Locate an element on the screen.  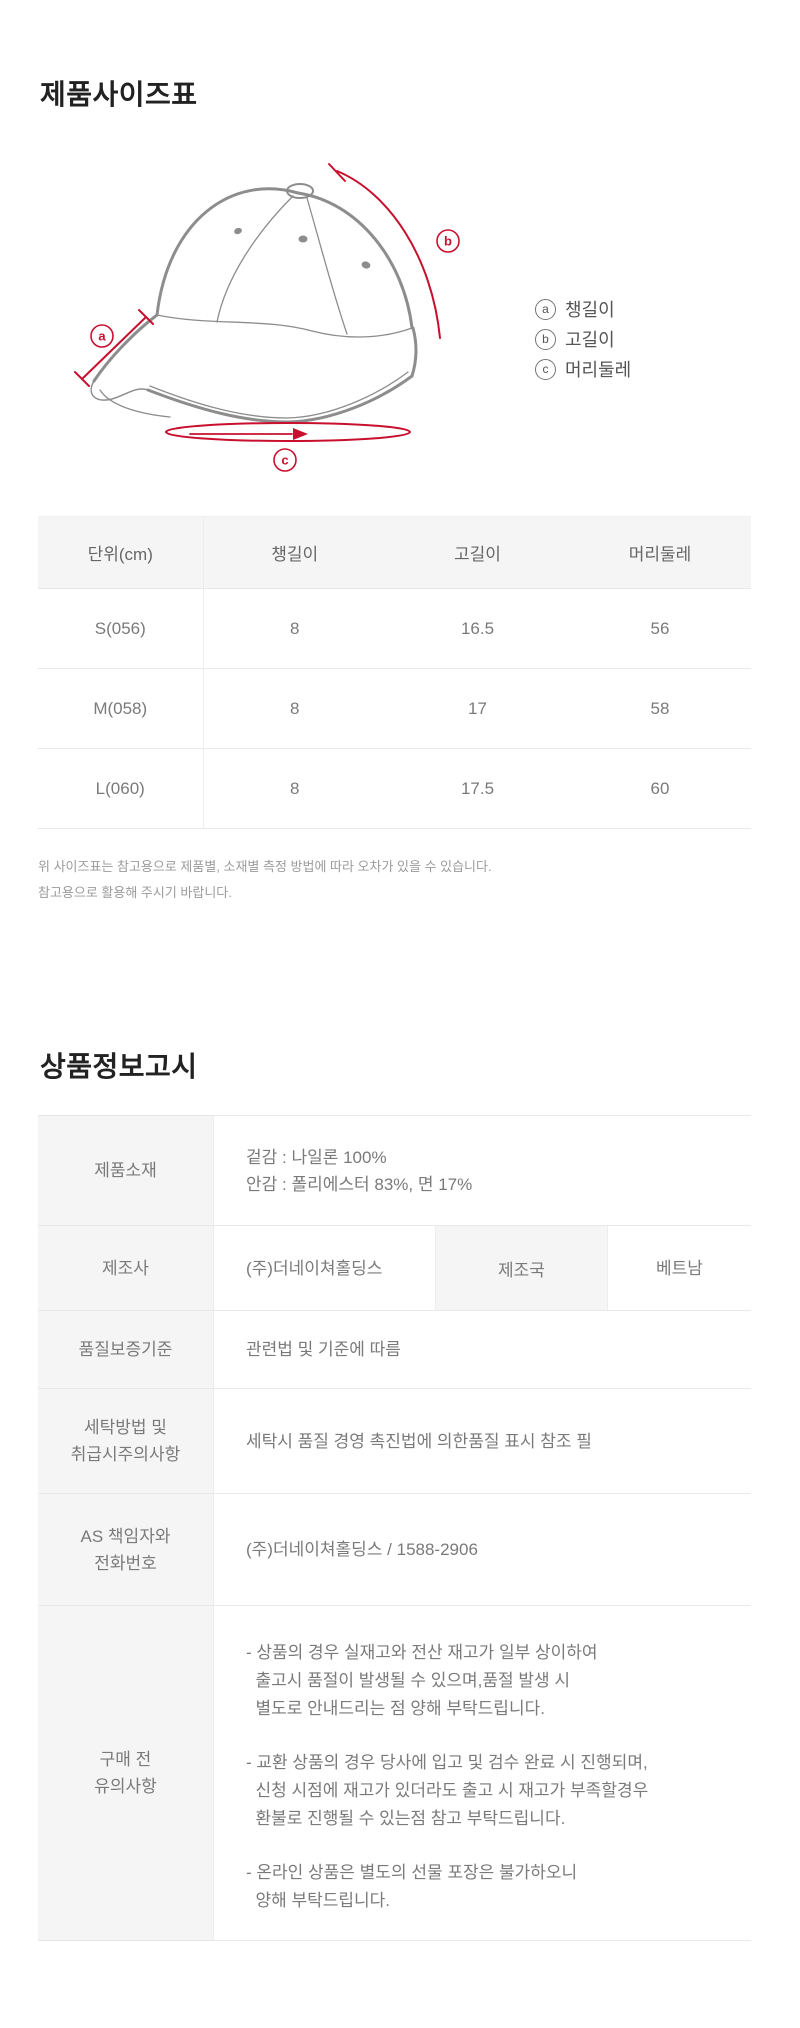
measure-c-arrow-head is located at coordinates (300, 434).